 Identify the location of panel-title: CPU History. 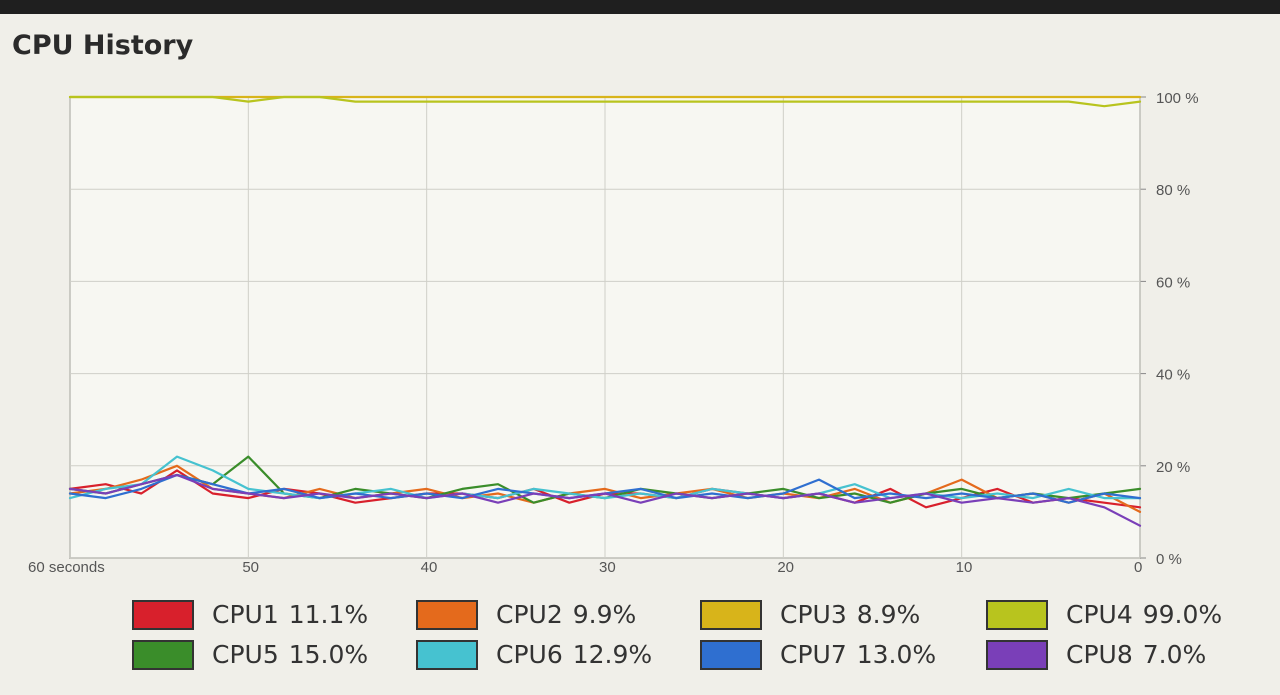
(103, 45).